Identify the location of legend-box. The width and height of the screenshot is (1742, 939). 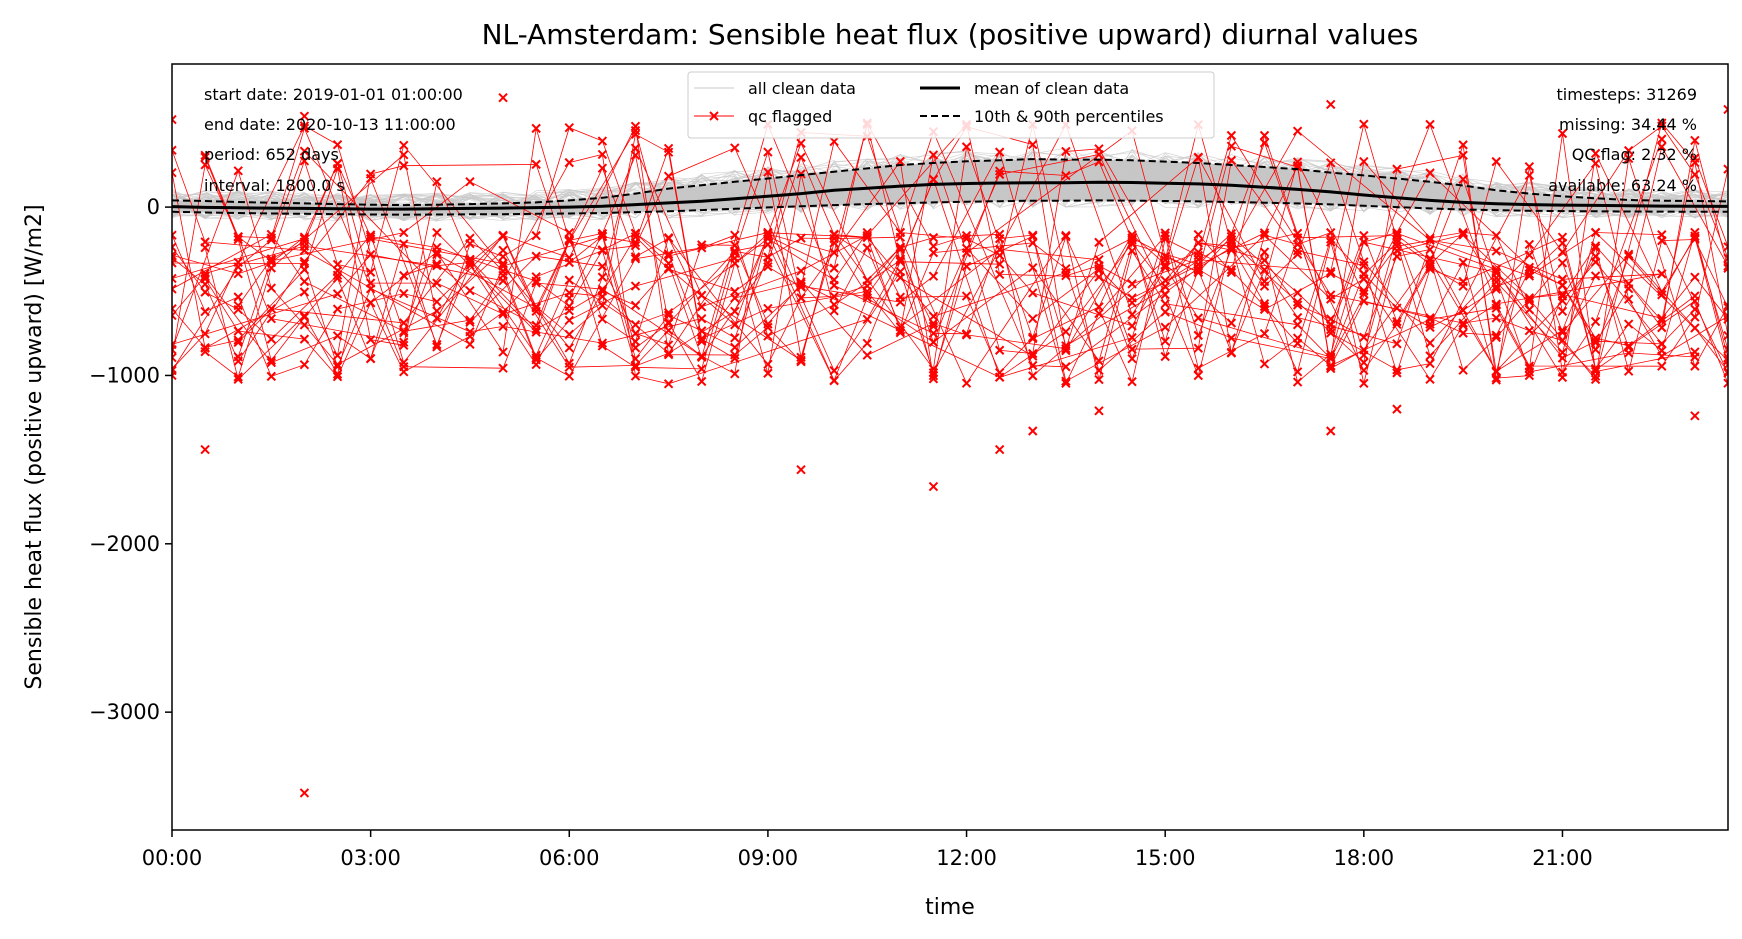
(951, 105).